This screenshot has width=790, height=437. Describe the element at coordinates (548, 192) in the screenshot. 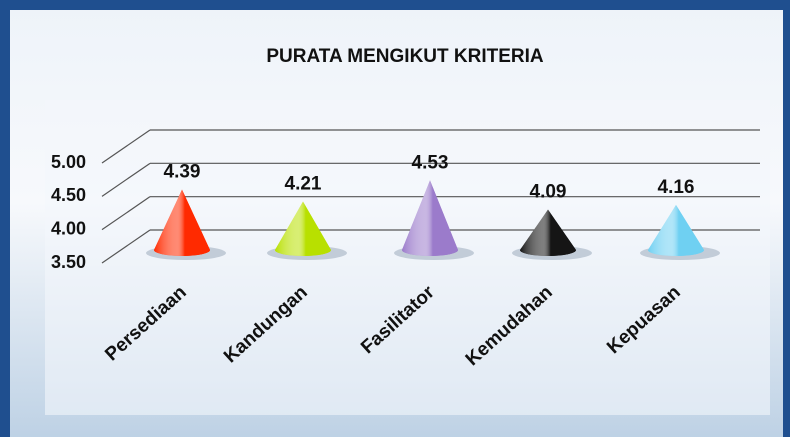

I see `value-label: 4.09` at that location.